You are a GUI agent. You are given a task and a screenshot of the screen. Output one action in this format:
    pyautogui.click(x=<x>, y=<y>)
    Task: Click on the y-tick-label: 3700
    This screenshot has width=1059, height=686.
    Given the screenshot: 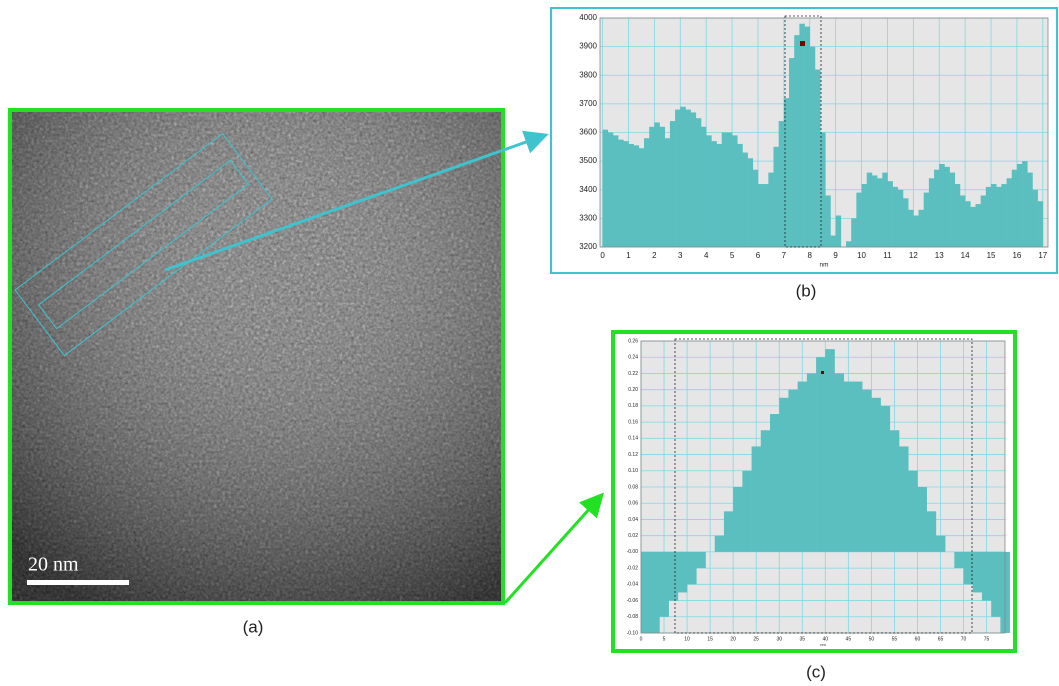 What is the action you would take?
    pyautogui.click(x=588, y=103)
    